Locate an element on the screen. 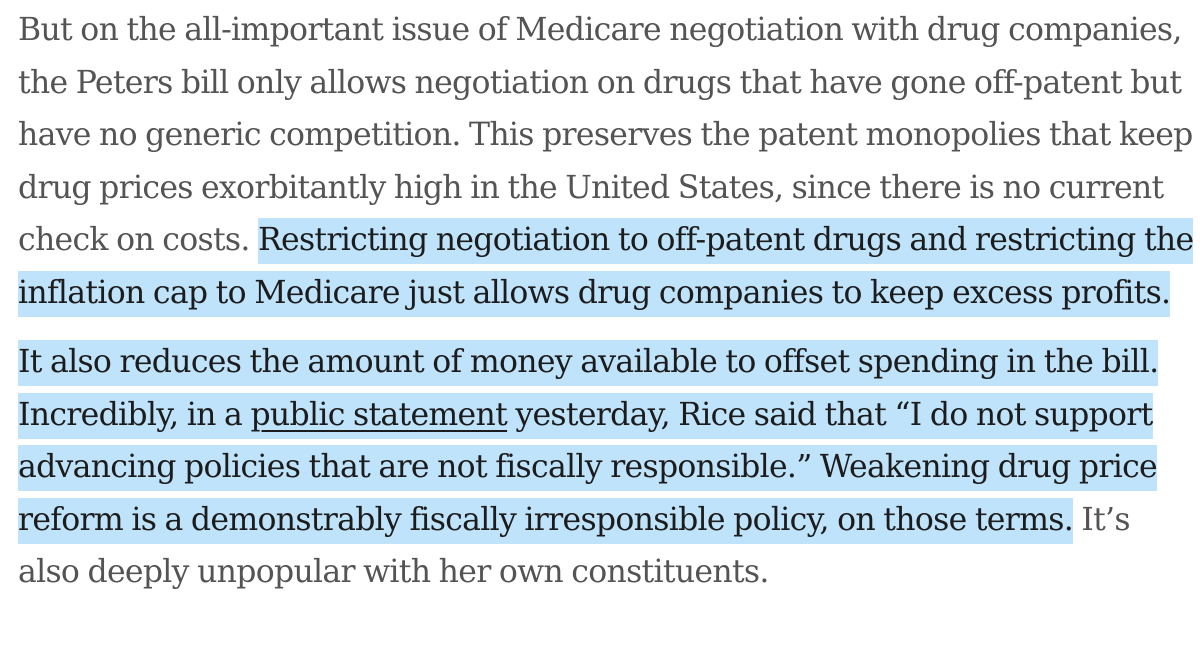  public-statement-link: public statement is located at coordinates (379, 414).